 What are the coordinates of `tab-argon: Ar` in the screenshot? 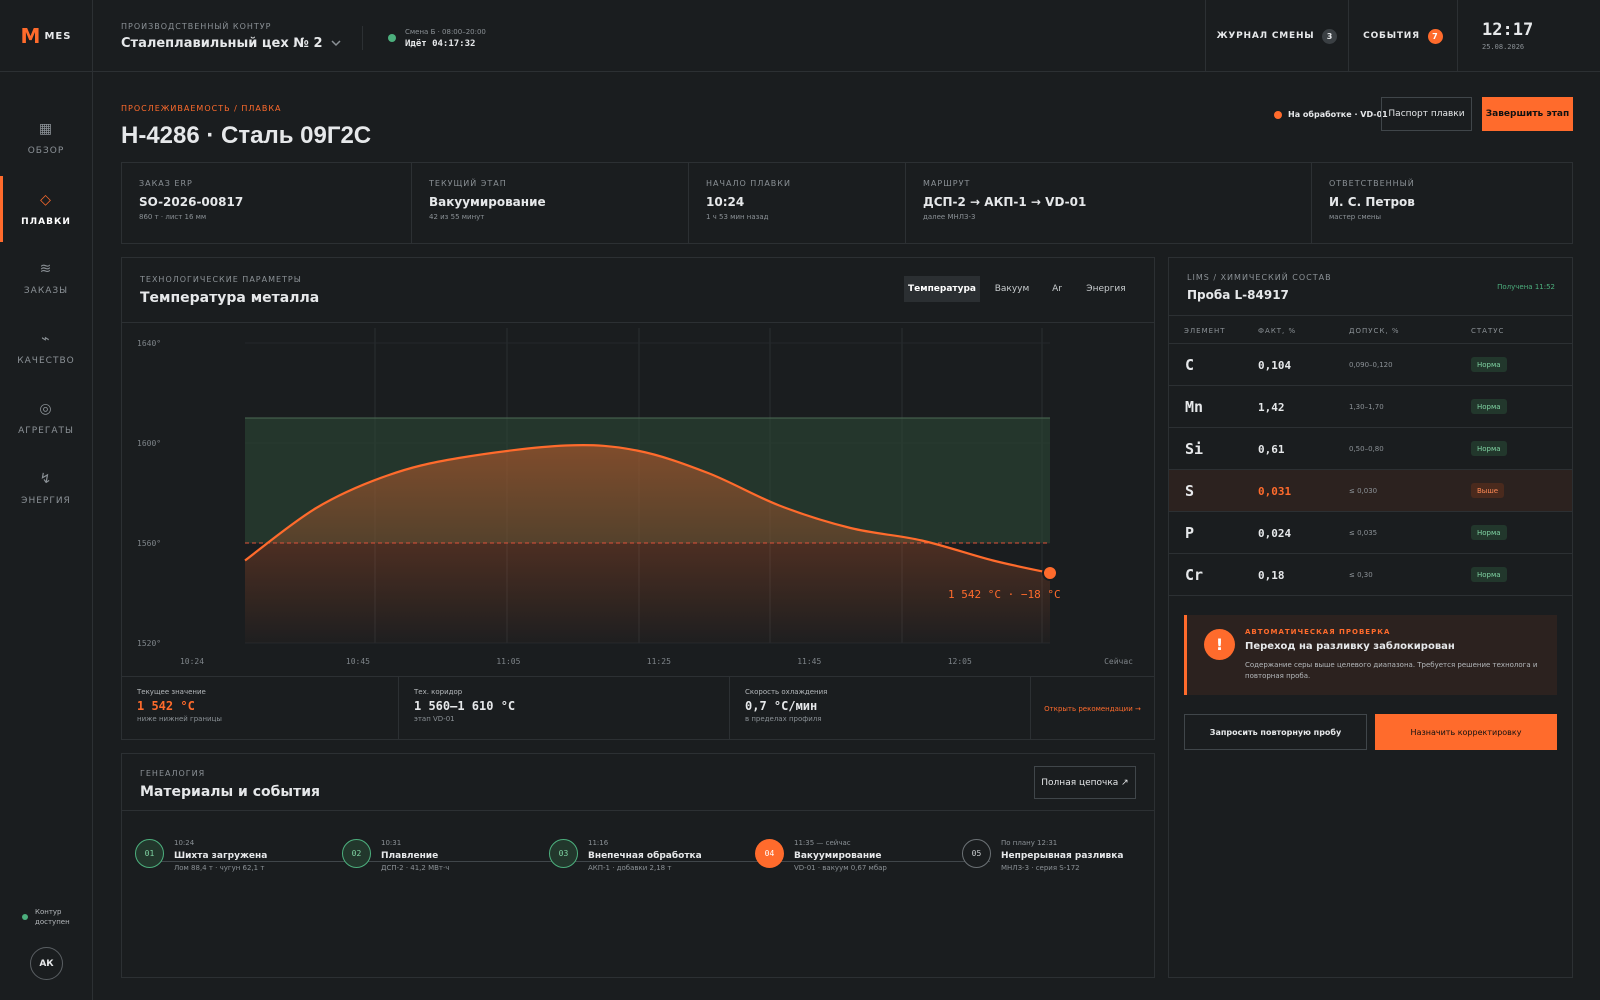 It's located at (1057, 289).